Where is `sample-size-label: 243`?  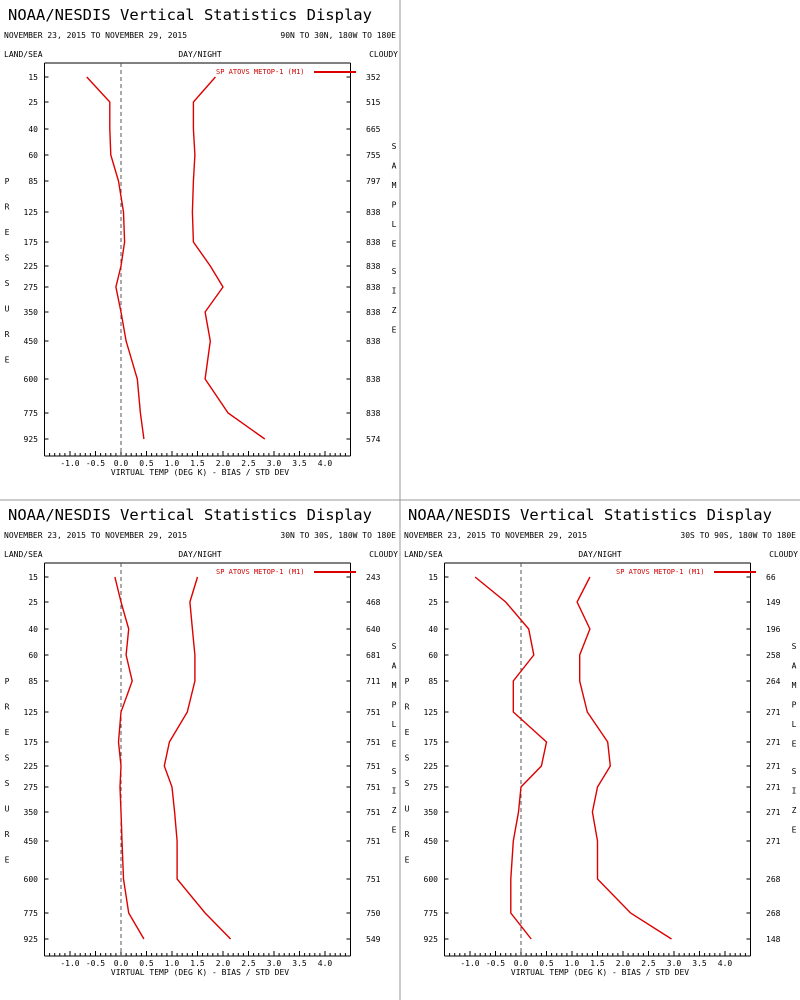
sample-size-label: 243 is located at coordinates (373, 577).